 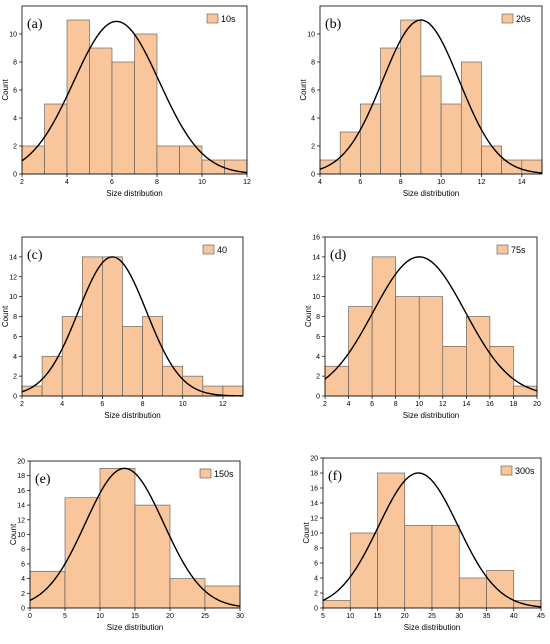 I want to click on panel-label: (d), so click(x=338, y=255).